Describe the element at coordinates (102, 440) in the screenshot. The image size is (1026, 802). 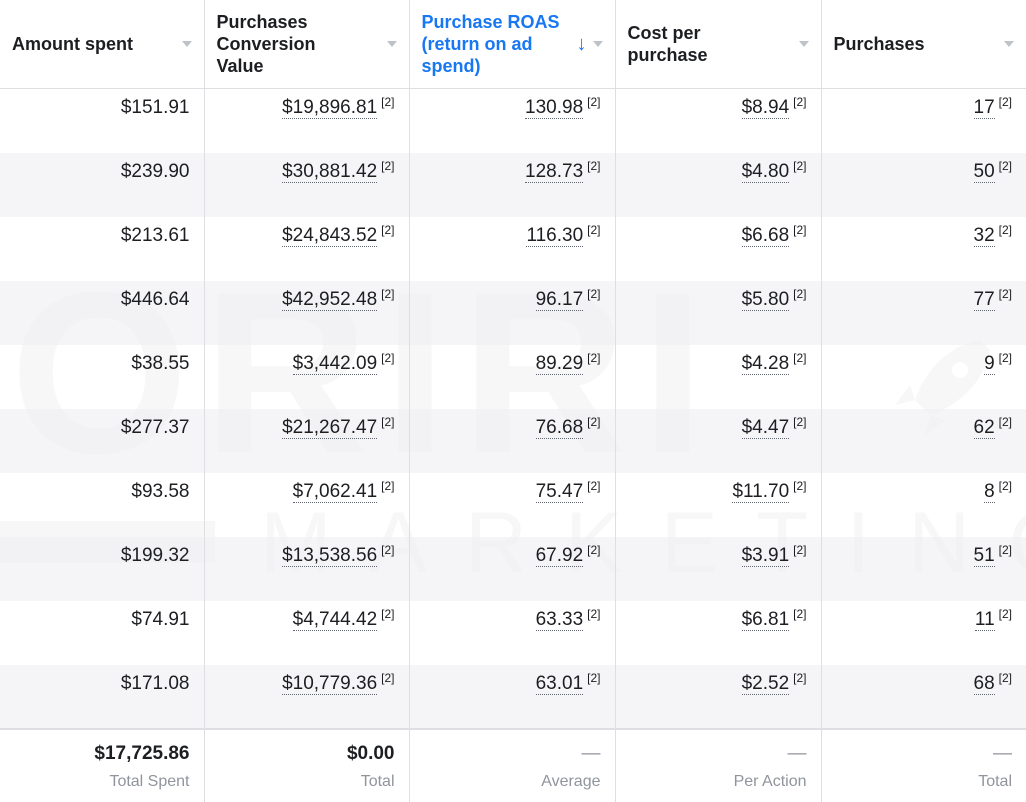
I see `cell-amount-spent: $277.37` at that location.